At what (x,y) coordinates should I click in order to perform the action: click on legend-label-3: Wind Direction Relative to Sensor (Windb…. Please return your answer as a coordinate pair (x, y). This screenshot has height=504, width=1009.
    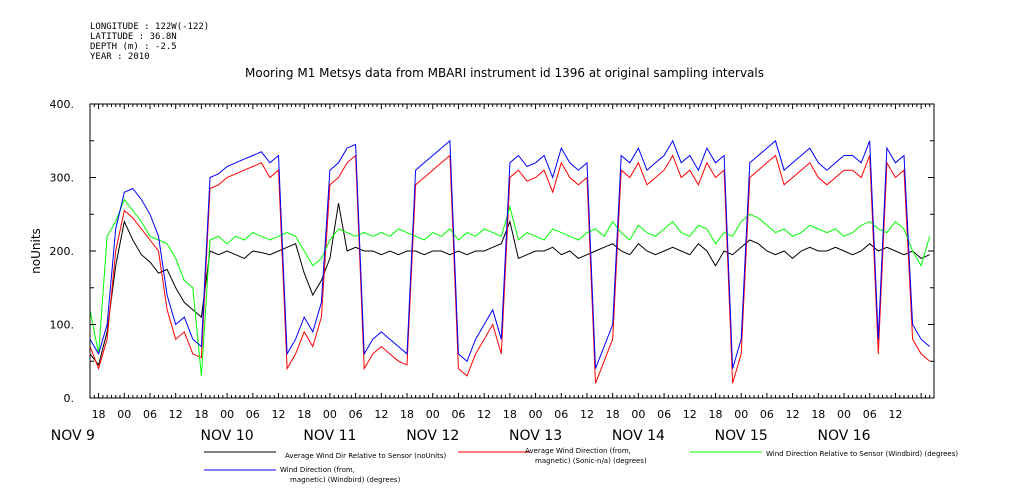
    Looking at the image, I should click on (862, 454).